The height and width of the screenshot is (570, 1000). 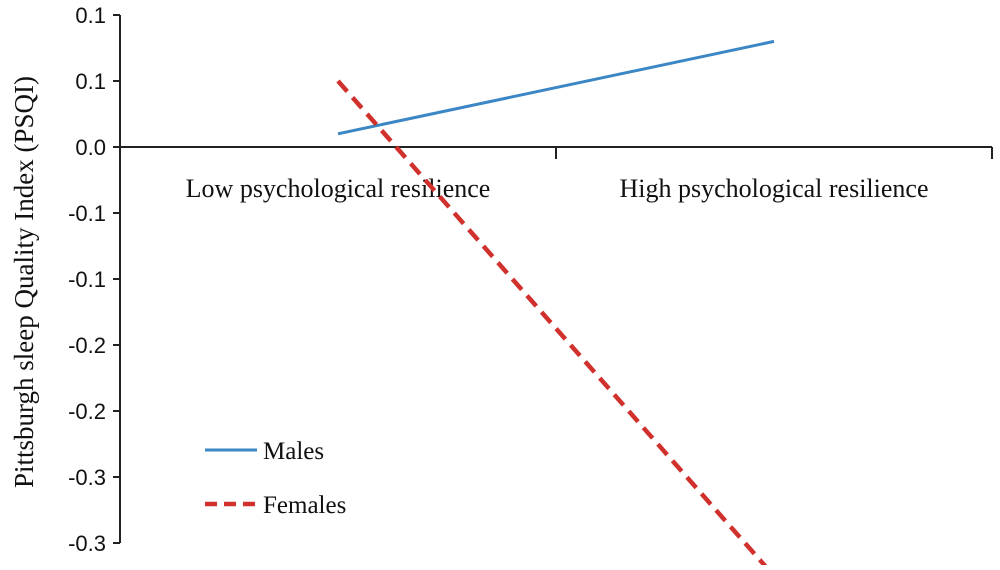 What do you see at coordinates (338, 188) in the screenshot?
I see `x-category-label: Low psychological resilience` at bounding box center [338, 188].